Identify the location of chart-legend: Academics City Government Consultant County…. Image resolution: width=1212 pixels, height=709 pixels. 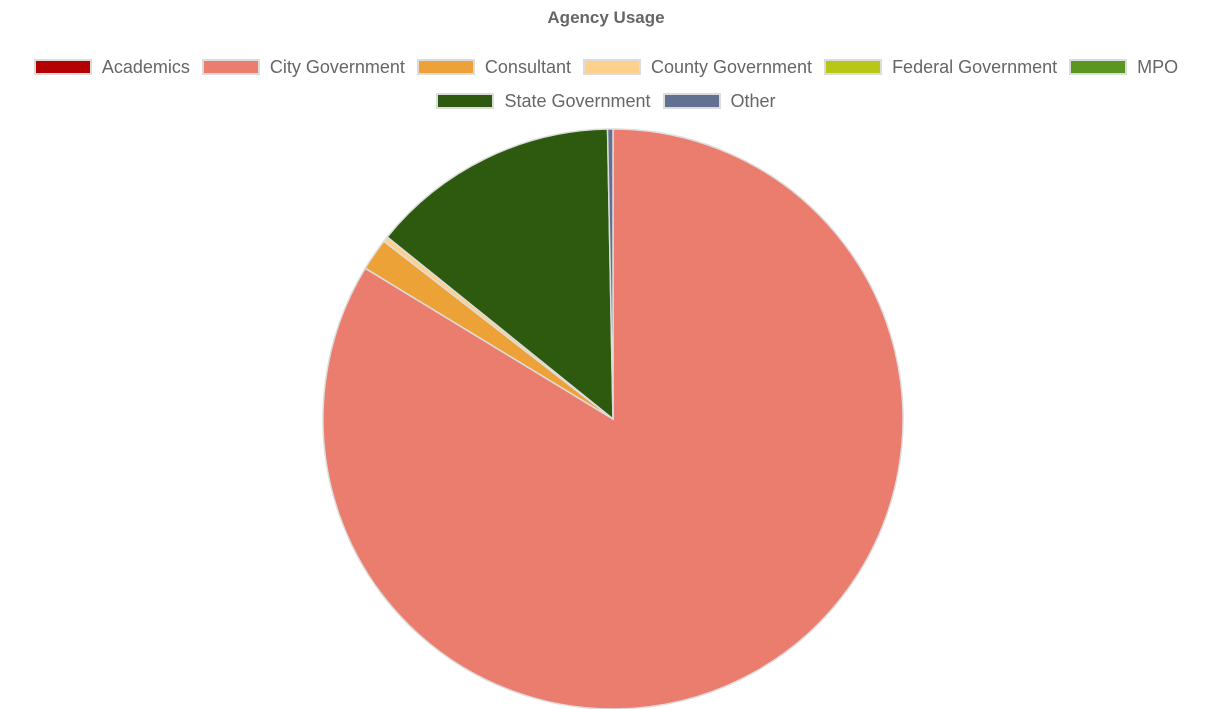
(606, 84).